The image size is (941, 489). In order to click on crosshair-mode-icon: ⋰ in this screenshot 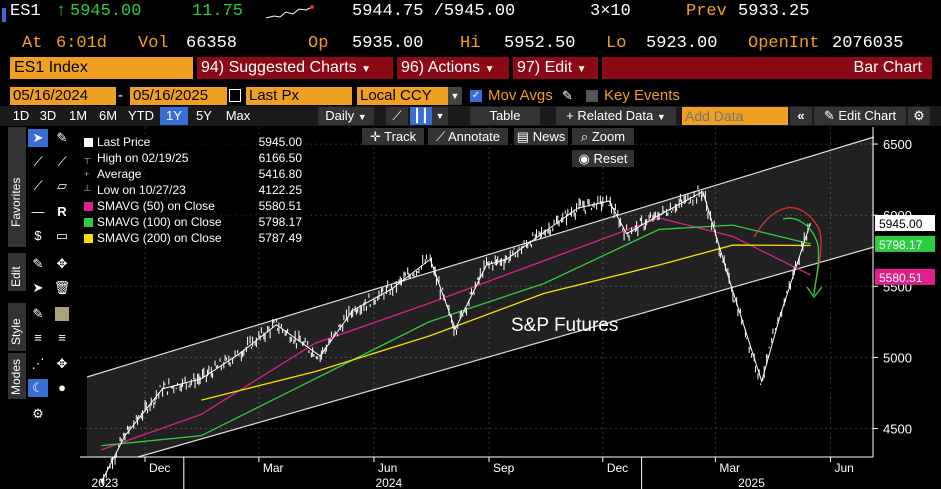, I will do `click(38, 363)`.